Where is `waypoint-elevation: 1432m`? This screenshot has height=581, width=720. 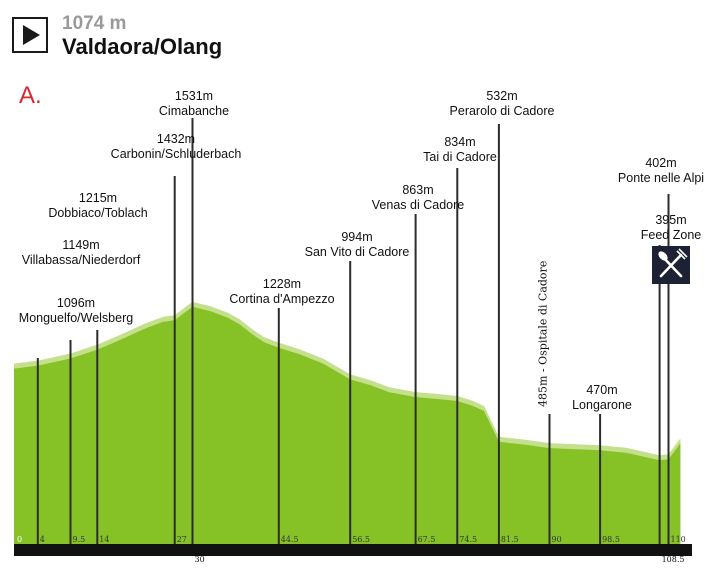 waypoint-elevation: 1432m is located at coordinates (176, 139).